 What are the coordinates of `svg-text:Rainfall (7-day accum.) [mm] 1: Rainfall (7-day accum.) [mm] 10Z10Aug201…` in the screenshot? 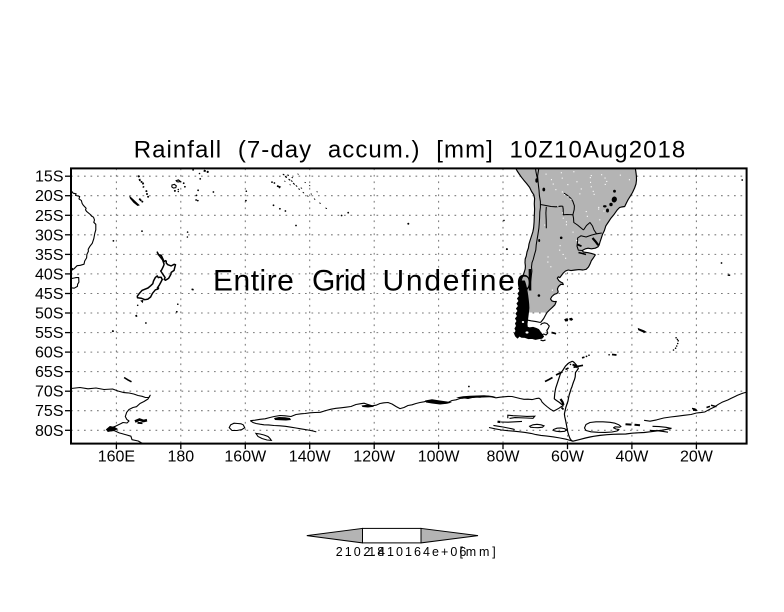 It's located at (410, 150).